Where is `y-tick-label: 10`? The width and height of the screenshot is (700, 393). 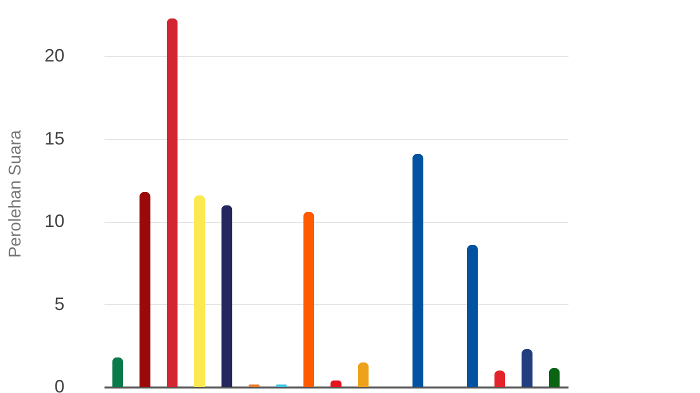 y-tick-label: 10 is located at coordinates (54, 221).